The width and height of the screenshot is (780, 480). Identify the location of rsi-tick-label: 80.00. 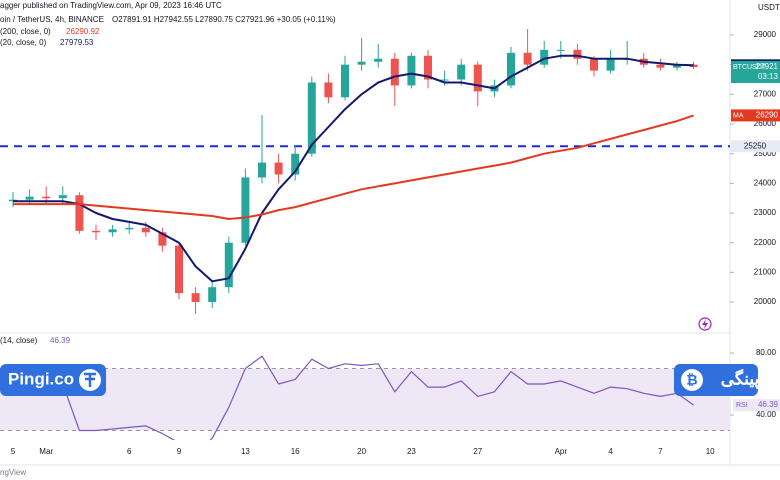
(766, 352).